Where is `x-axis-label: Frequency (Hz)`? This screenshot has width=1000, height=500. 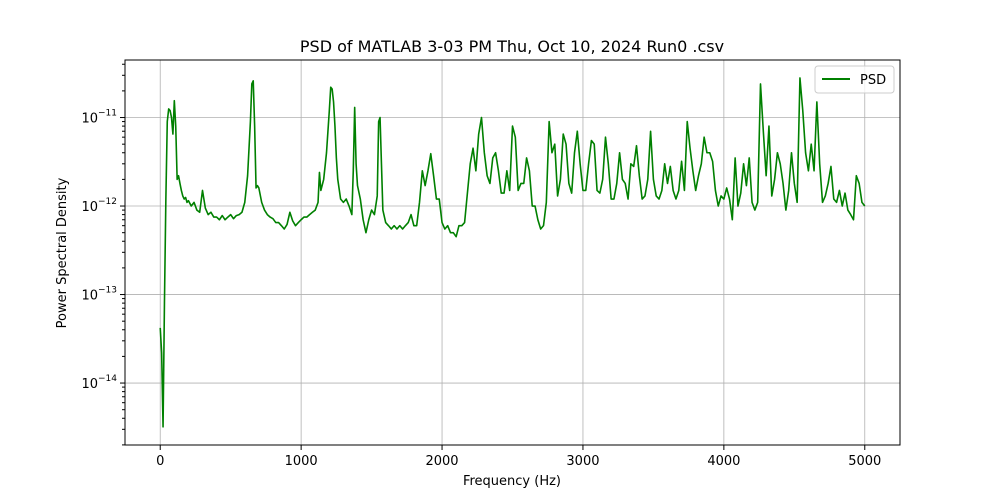
x-axis-label: Frequency (Hz) is located at coordinates (512, 481).